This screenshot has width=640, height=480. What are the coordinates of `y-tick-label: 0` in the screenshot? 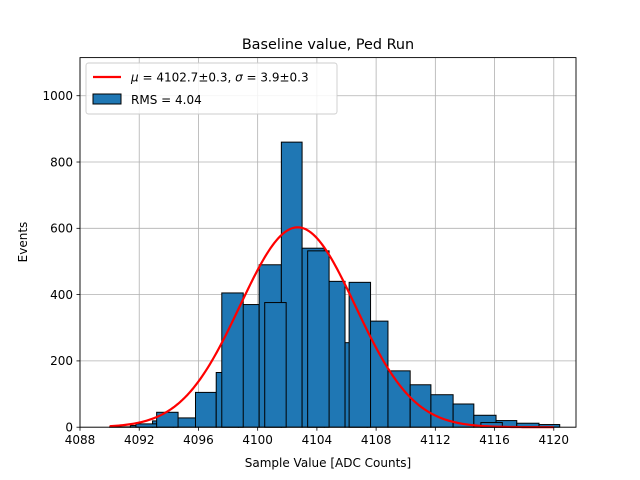 It's located at (69, 428).